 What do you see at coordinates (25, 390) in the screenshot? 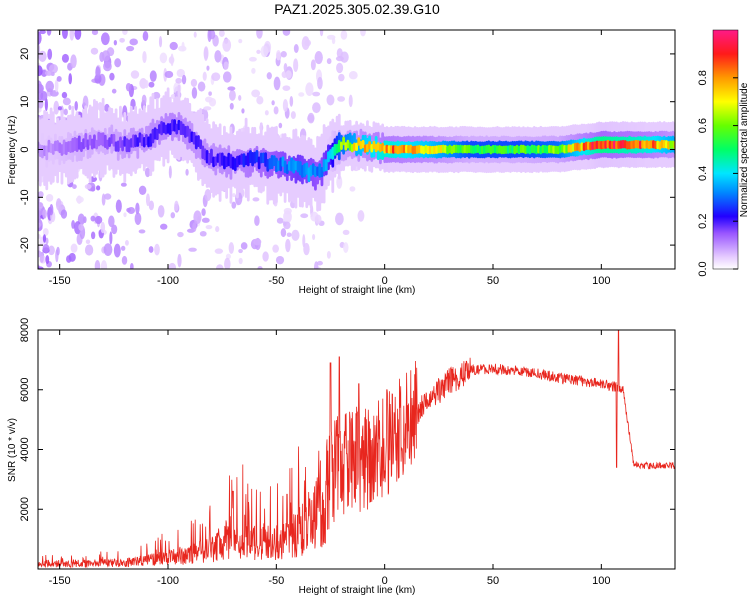
I see `y-tick-label: 6000` at bounding box center [25, 390].